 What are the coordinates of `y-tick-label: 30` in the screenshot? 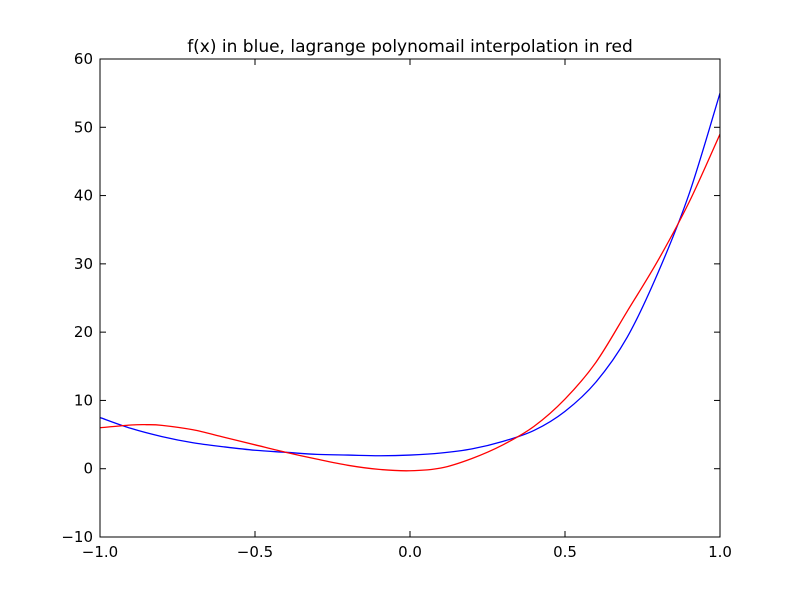 It's located at (83, 264).